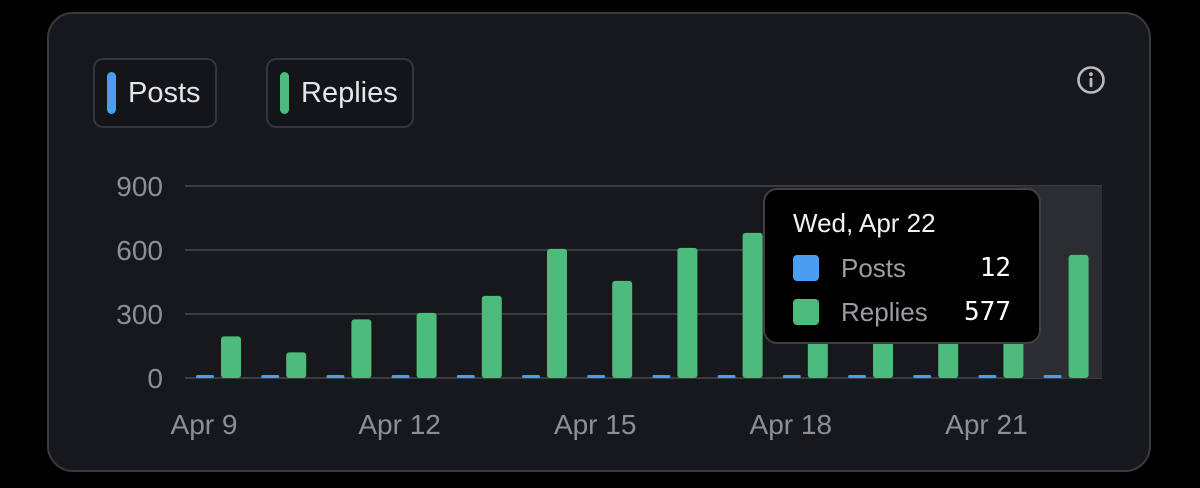 This screenshot has height=488, width=1200. I want to click on tooltip-row-posts: Posts 12, so click(902, 268).